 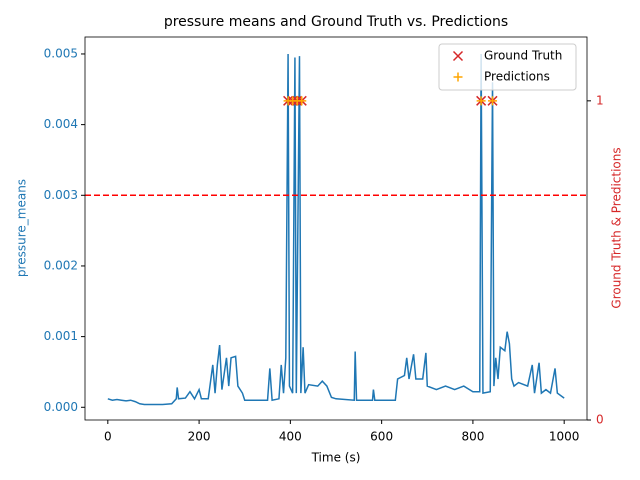 What do you see at coordinates (108, 437) in the screenshot?
I see `x-tick-label: 0` at bounding box center [108, 437].